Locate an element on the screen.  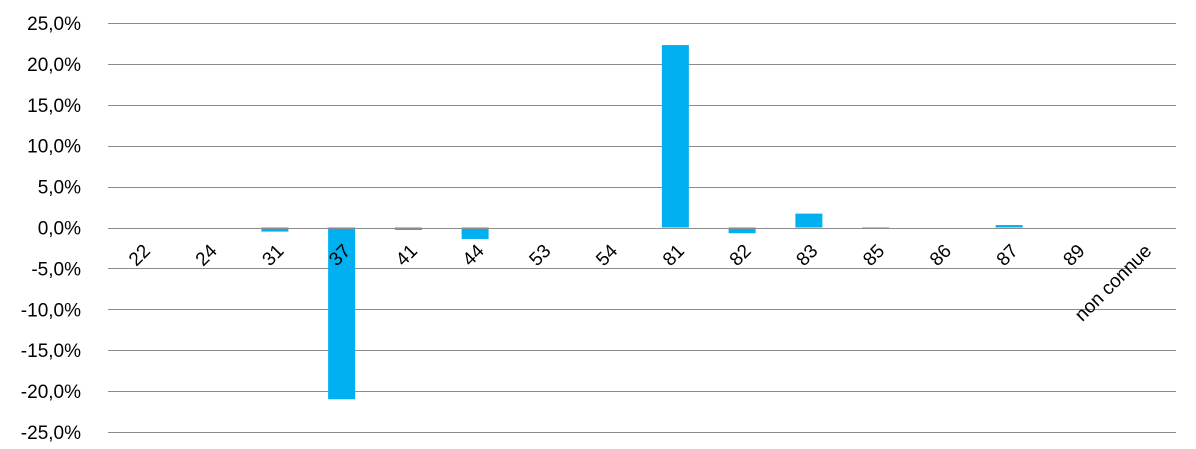
x-tick-label: 83 is located at coordinates (808, 256).